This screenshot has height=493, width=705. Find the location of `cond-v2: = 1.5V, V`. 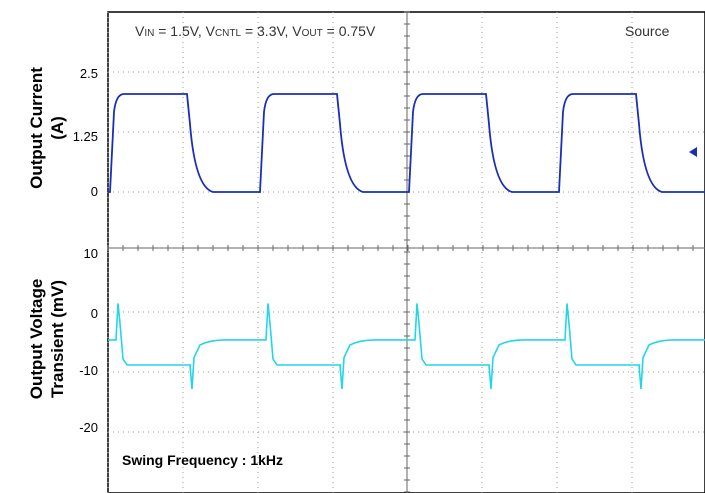

cond-v2: = 1.5V, V is located at coordinates (184, 31).